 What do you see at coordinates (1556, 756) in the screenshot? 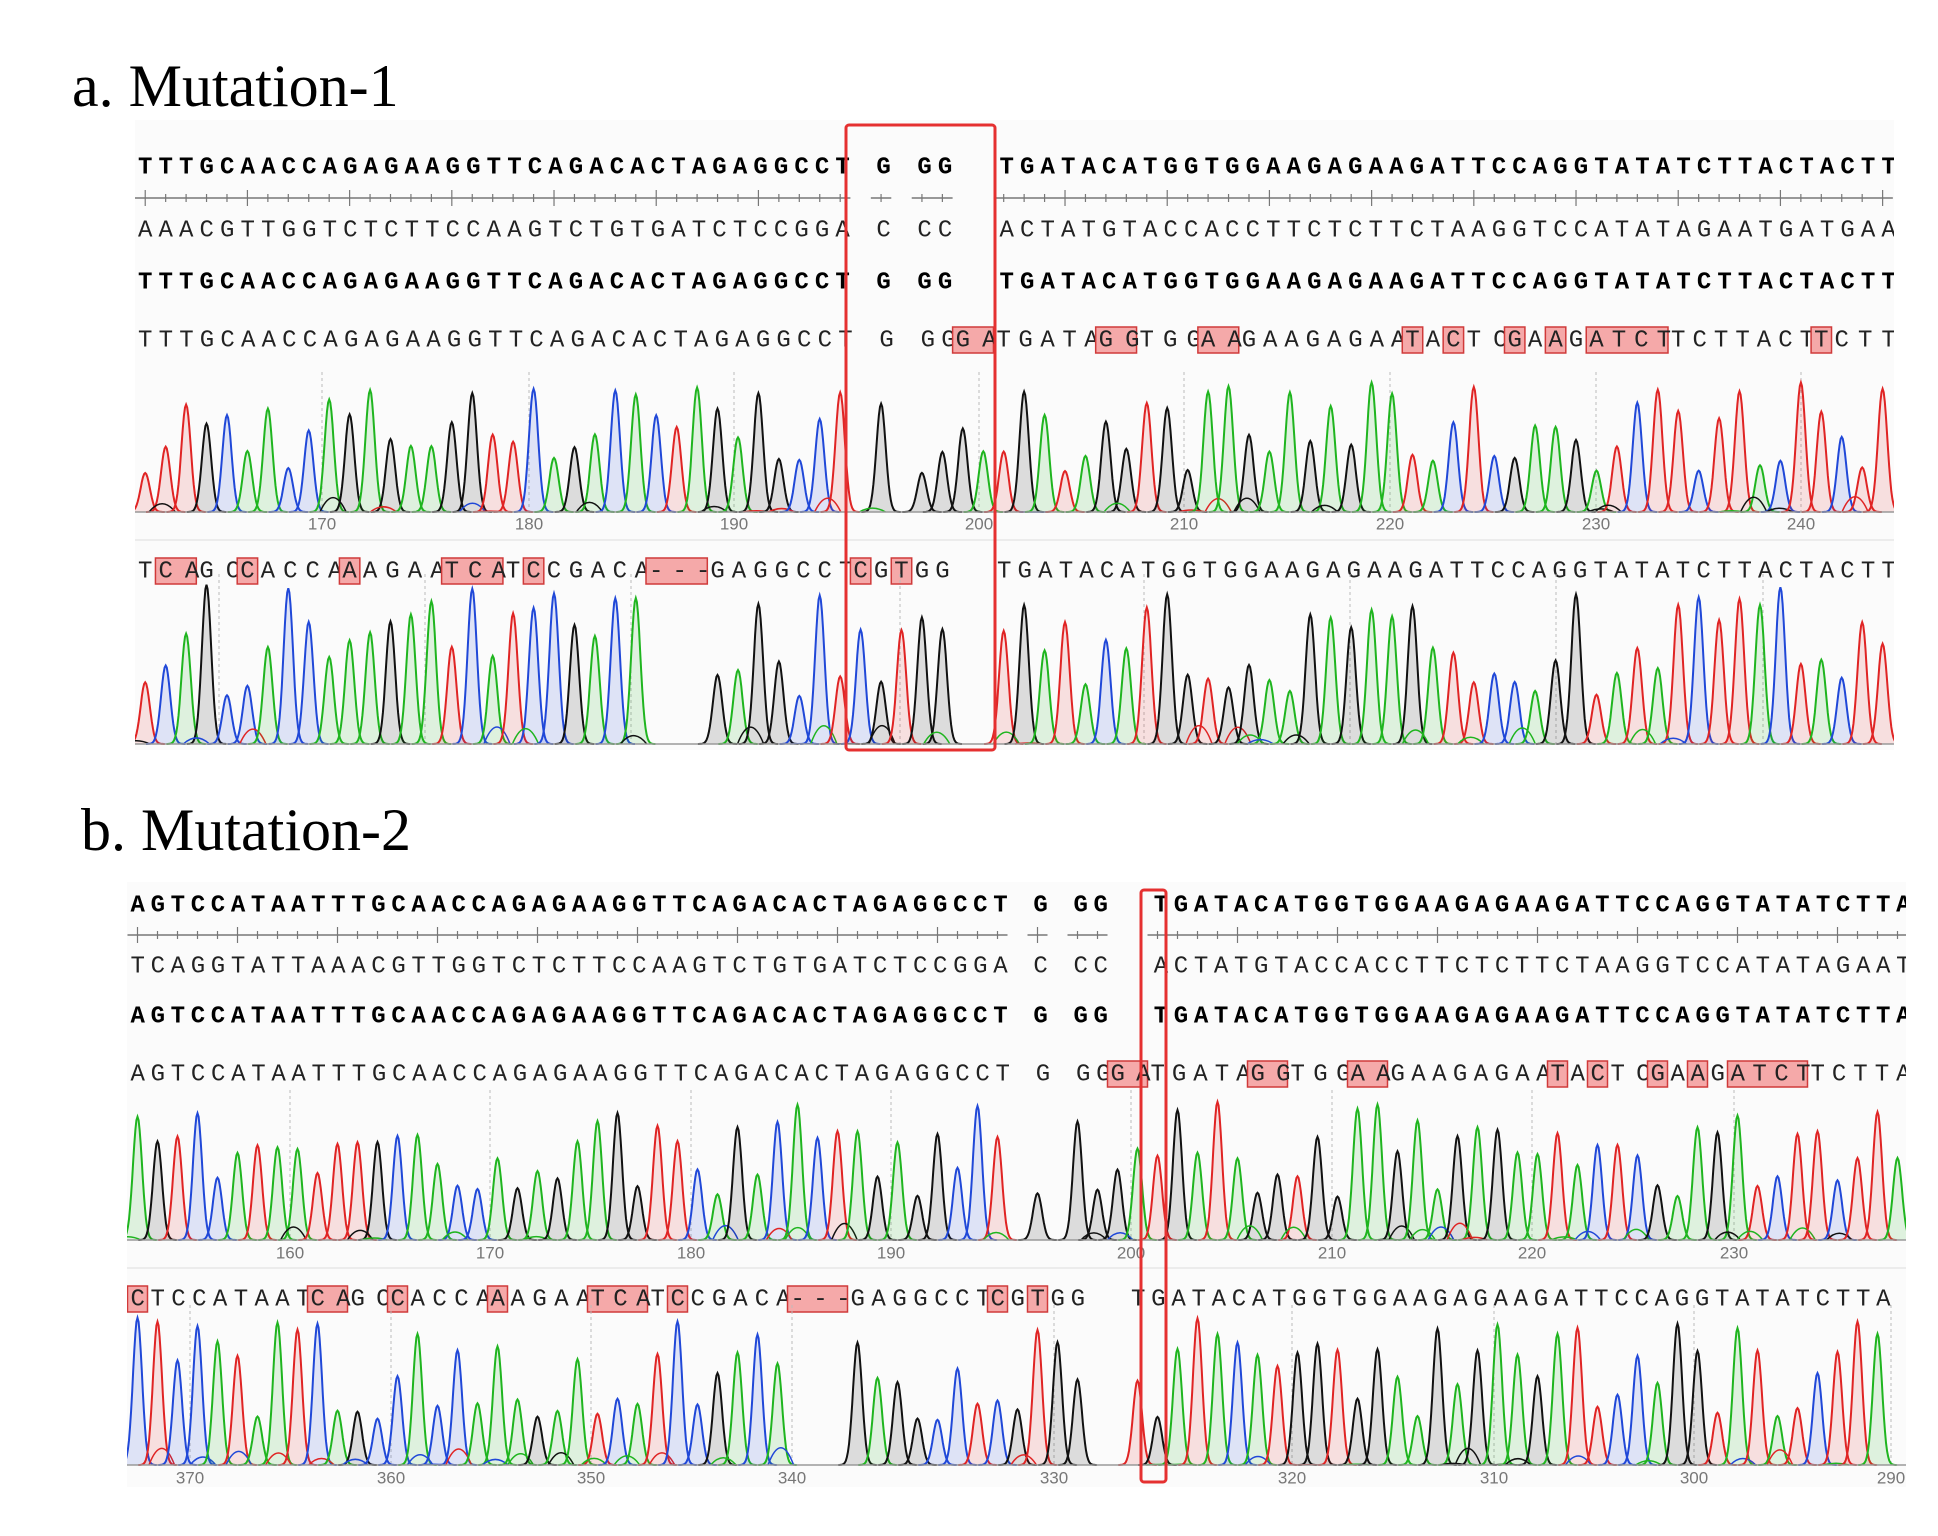
I see `position-label: 300` at bounding box center [1556, 756].